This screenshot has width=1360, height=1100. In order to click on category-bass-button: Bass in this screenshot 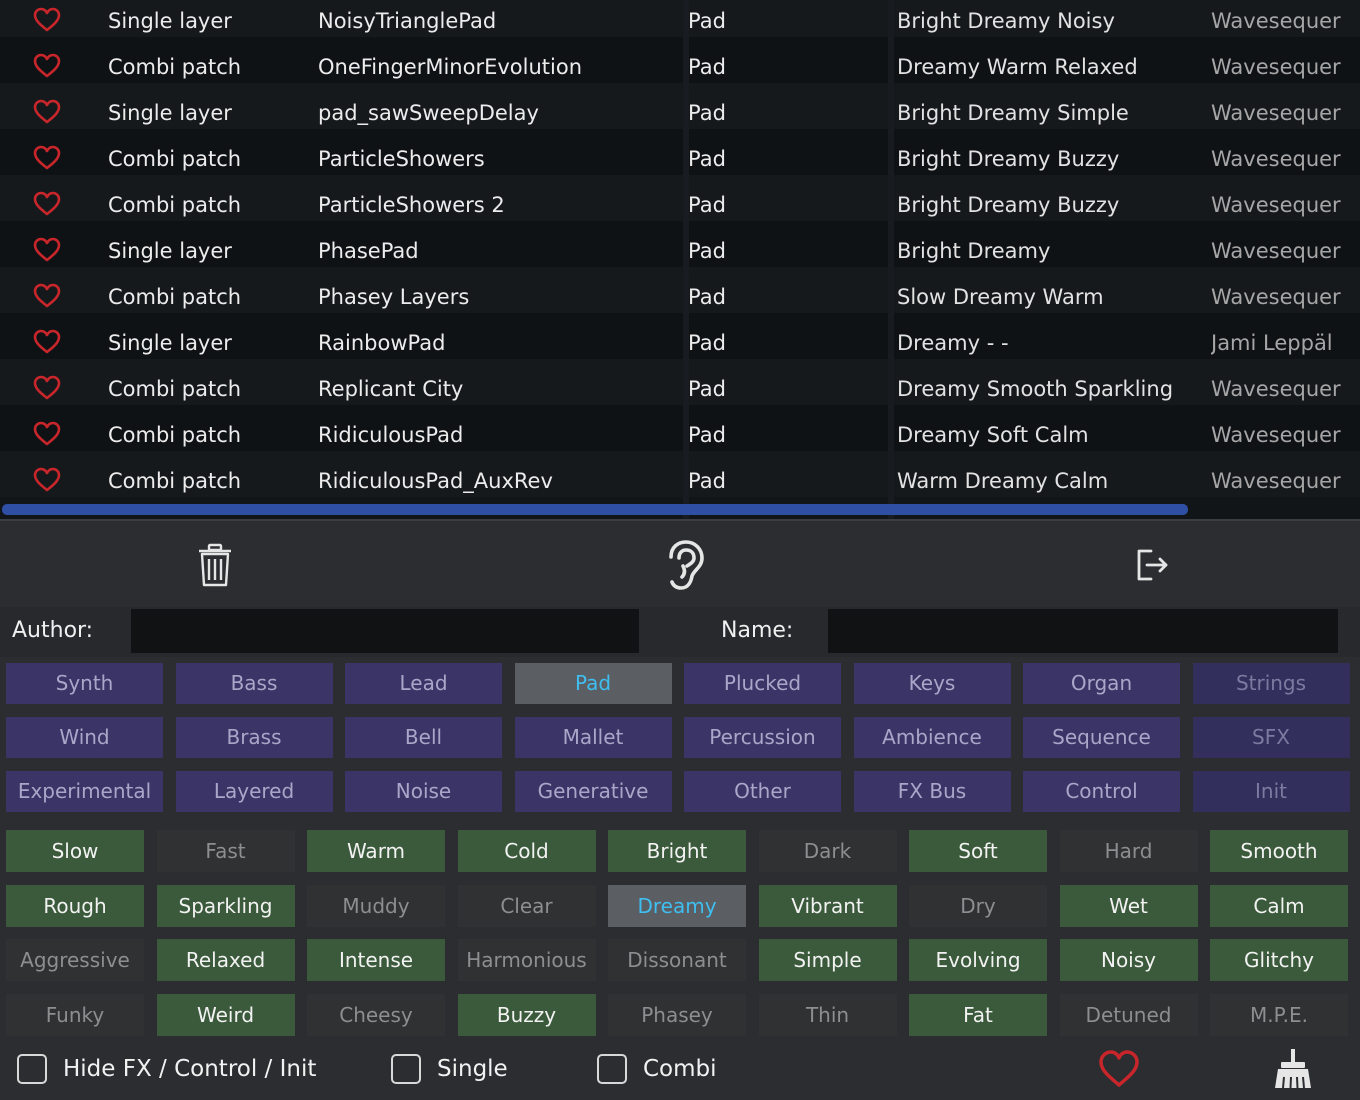, I will do `click(254, 683)`.